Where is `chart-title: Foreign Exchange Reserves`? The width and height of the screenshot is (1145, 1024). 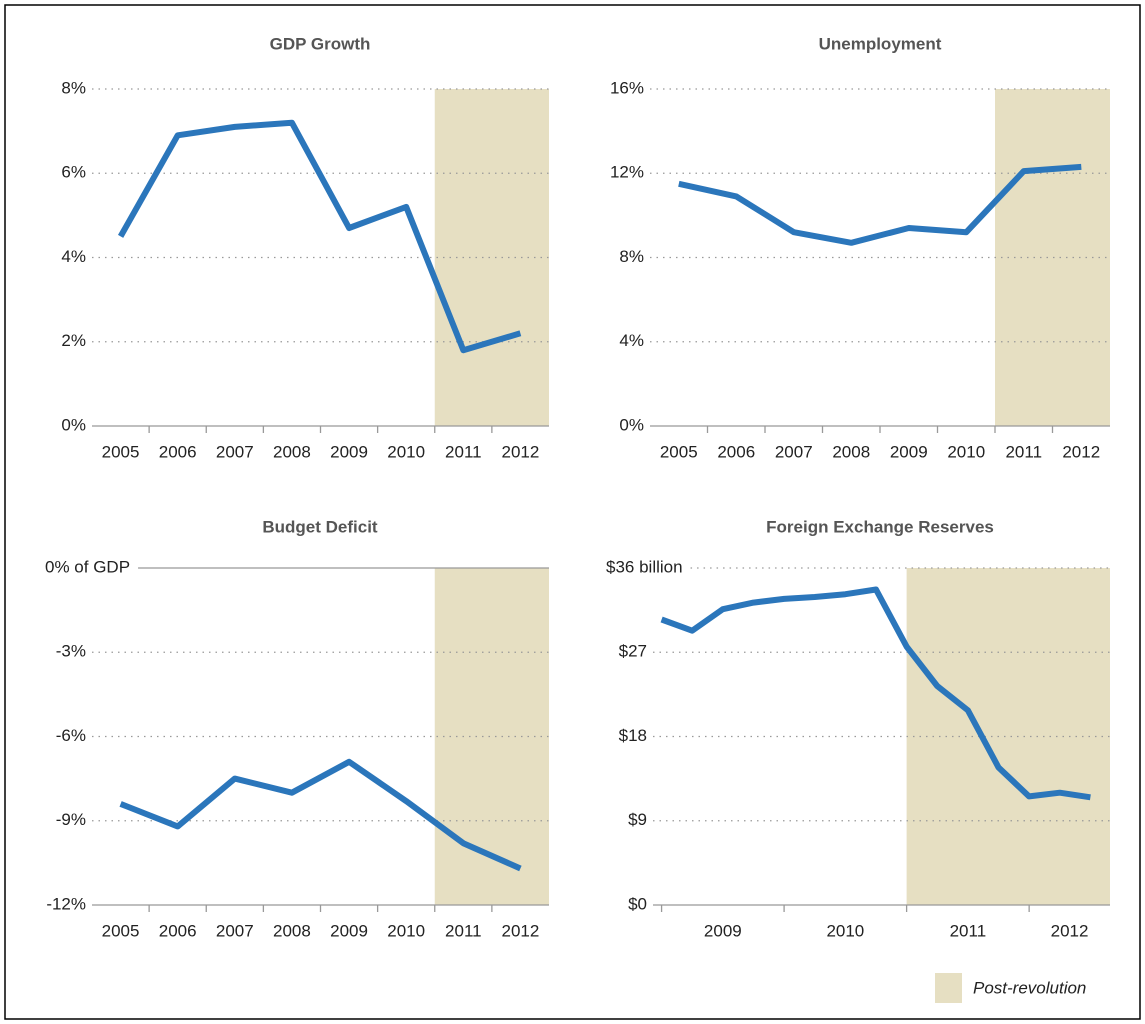
chart-title: Foreign Exchange Reserves is located at coordinates (880, 526).